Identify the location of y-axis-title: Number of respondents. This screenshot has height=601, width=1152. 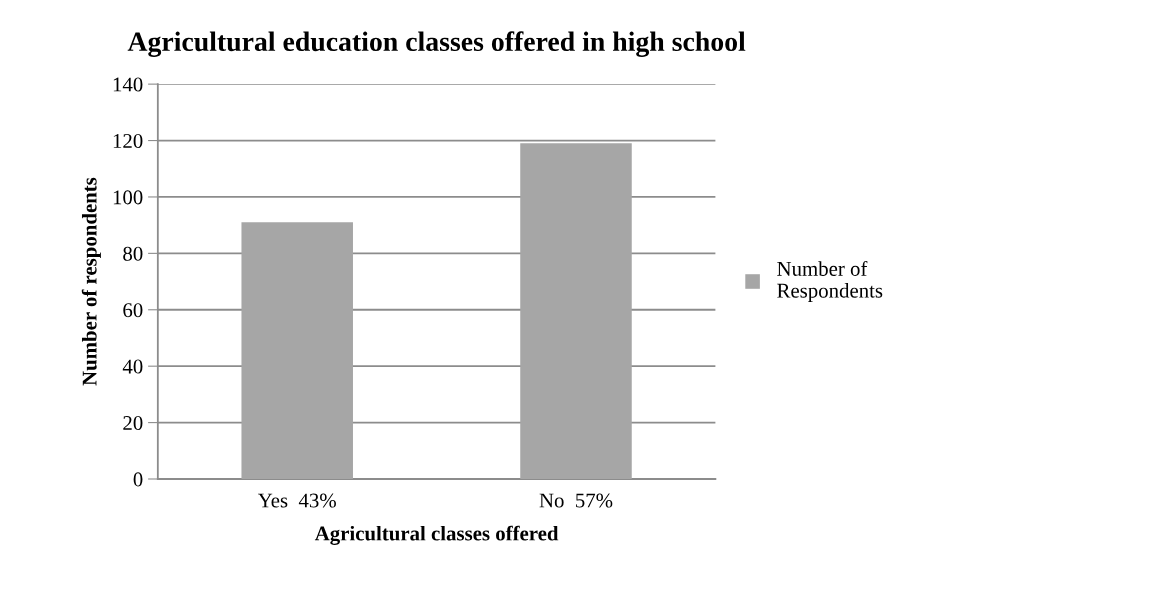
(91, 281).